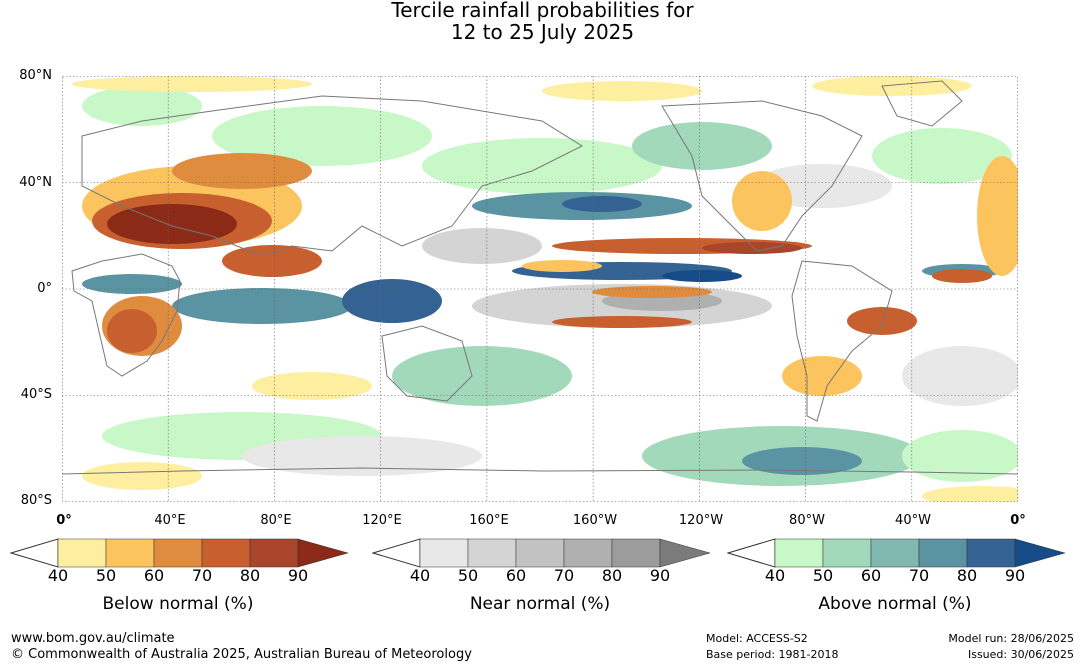  Describe the element at coordinates (58, 575) in the screenshot. I see `below-tick: 40` at that location.